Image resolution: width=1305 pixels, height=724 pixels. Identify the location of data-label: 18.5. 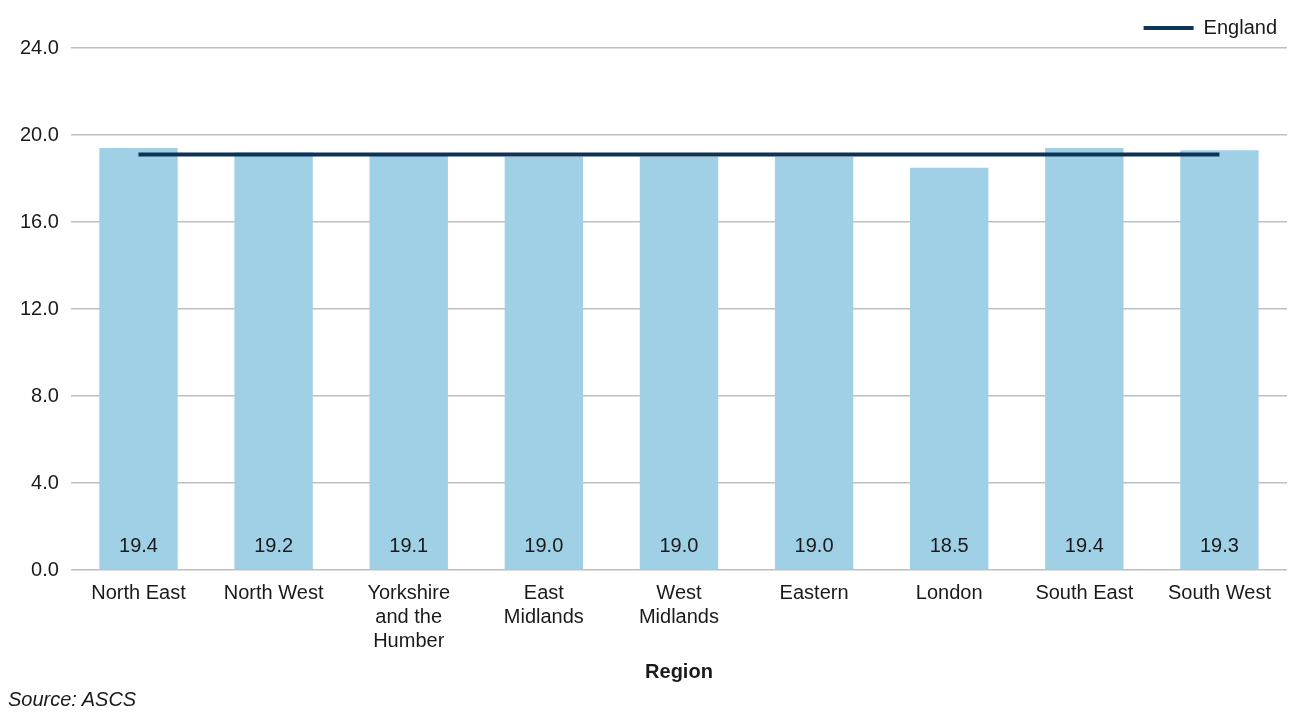
(949, 544).